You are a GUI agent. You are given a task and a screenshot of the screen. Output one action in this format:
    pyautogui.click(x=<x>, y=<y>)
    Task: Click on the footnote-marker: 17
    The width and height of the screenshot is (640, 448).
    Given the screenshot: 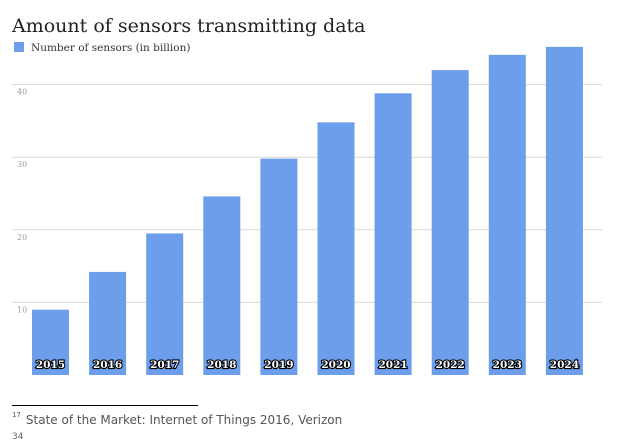 What is the action you would take?
    pyautogui.click(x=16, y=415)
    